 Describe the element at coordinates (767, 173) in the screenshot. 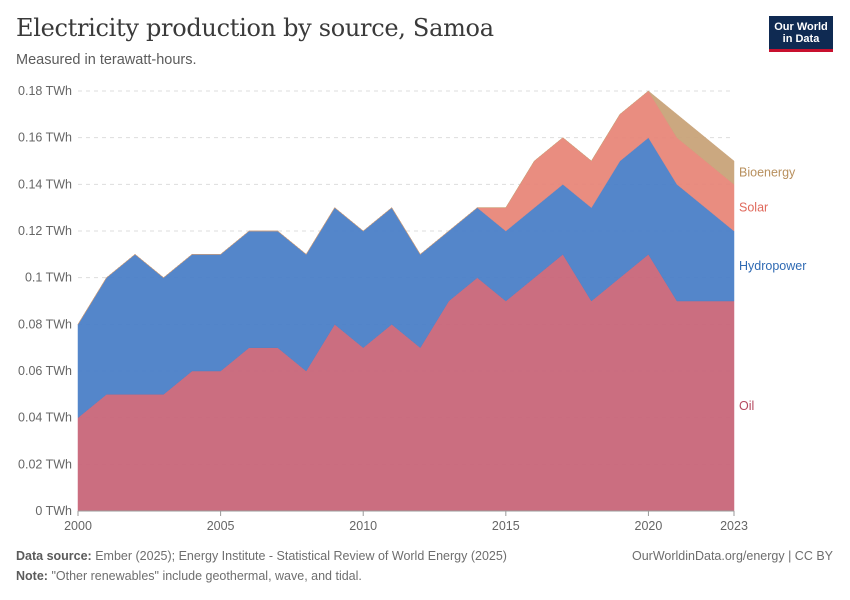

I see `legend-label-bioenergy: Bioenergy` at that location.